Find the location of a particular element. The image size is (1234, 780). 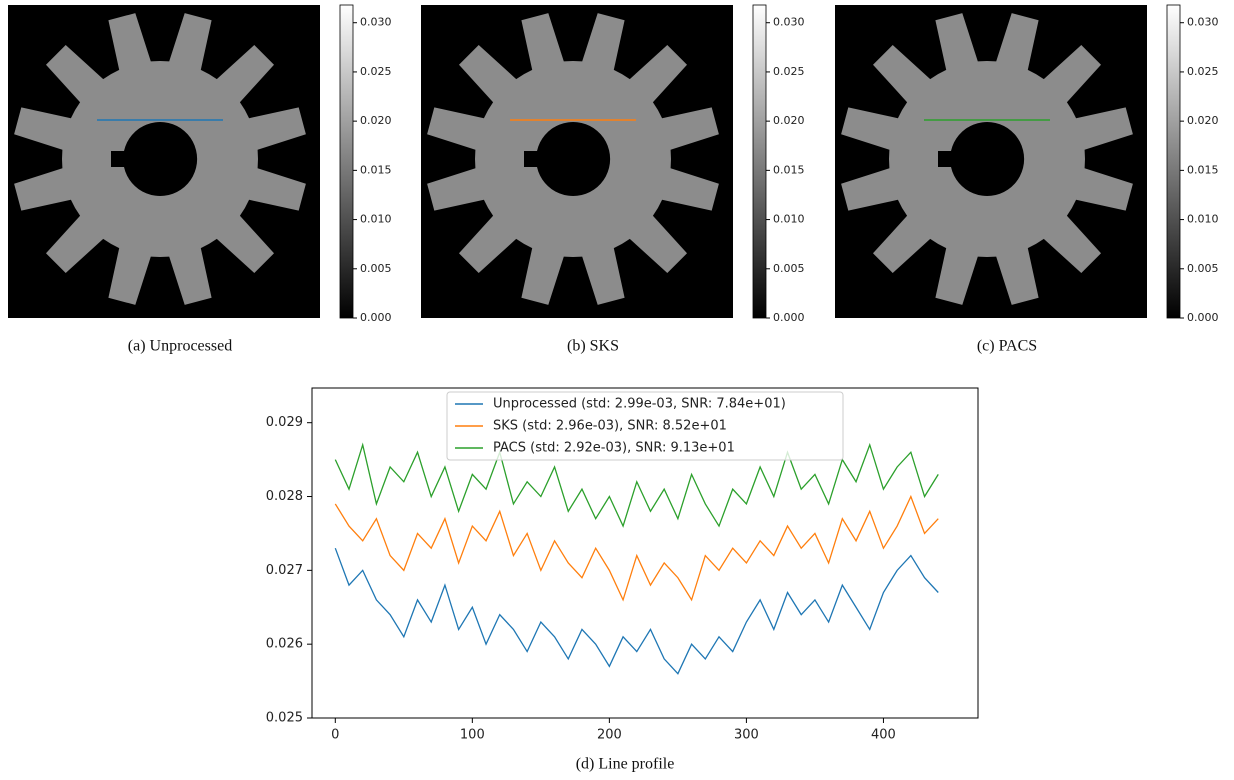

caption: (d) Line profile is located at coordinates (625, 764).